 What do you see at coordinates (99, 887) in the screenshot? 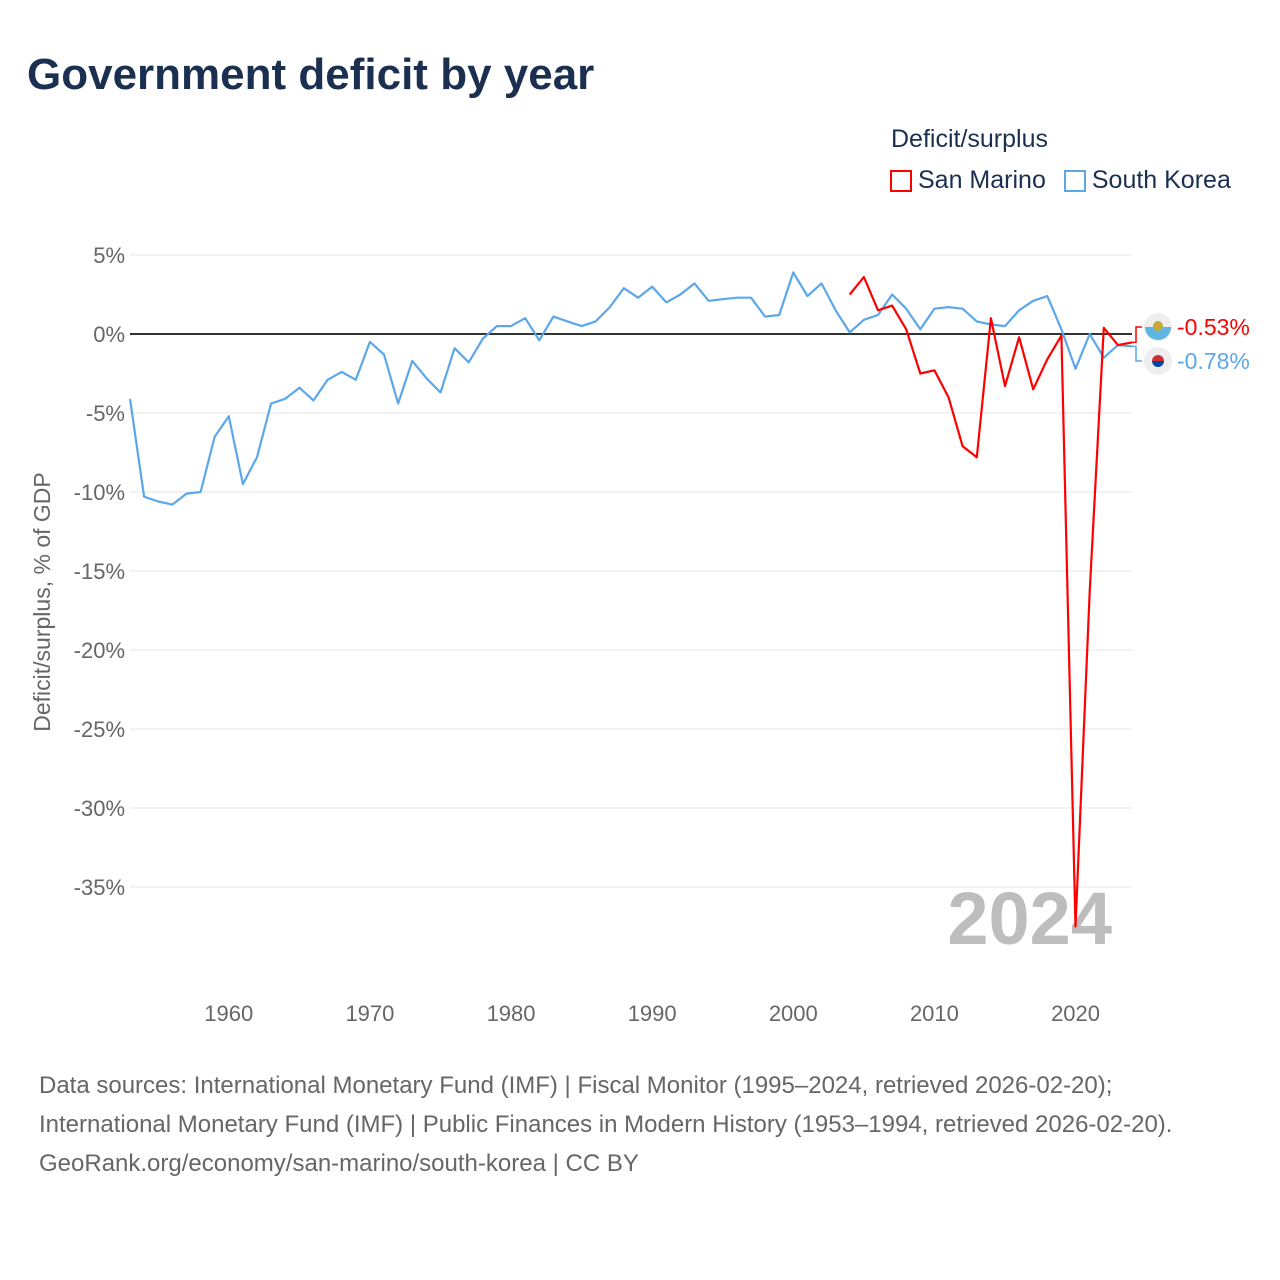
I see `y-tick-label: -35%` at bounding box center [99, 887].